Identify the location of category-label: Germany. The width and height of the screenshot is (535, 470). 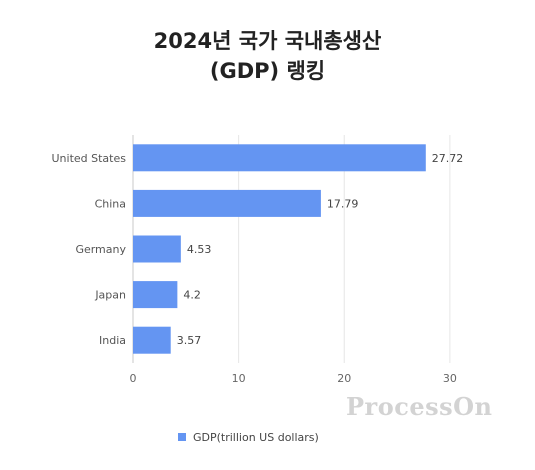
(100, 249).